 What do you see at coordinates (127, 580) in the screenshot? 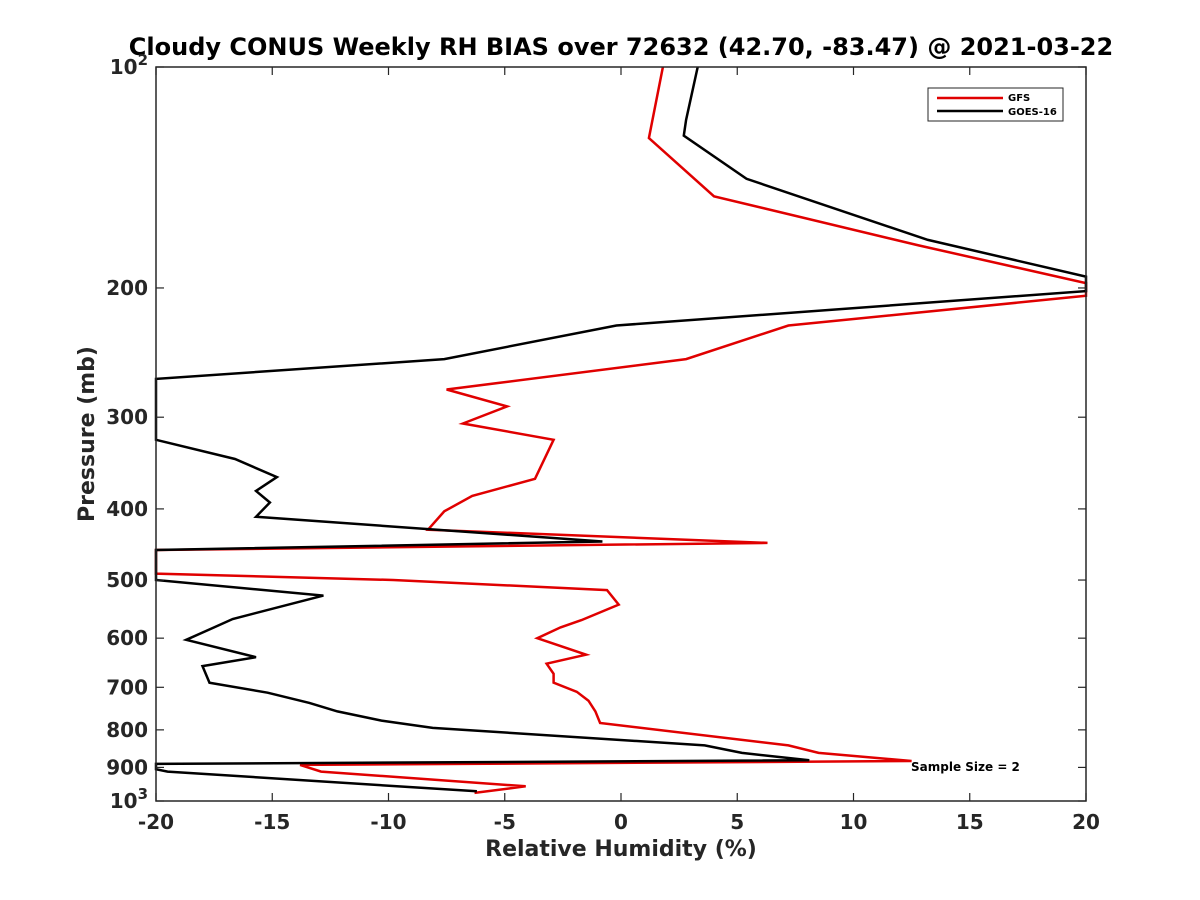
I see `y-tick-label: 500` at bounding box center [127, 580].